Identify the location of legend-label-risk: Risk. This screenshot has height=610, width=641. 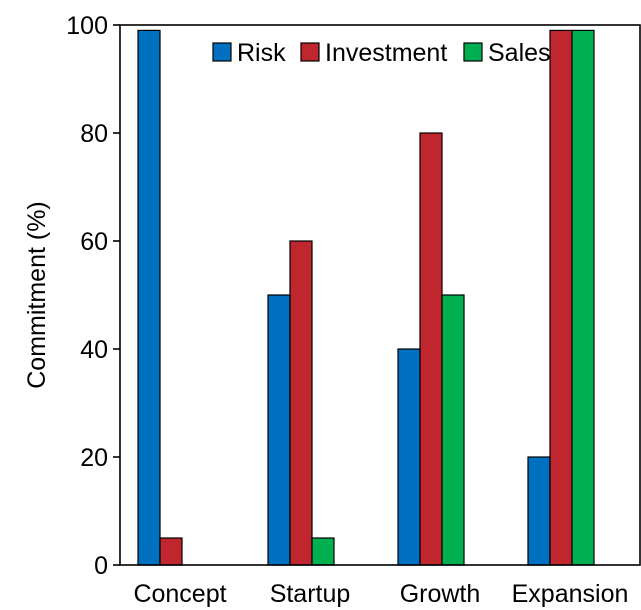
(261, 53).